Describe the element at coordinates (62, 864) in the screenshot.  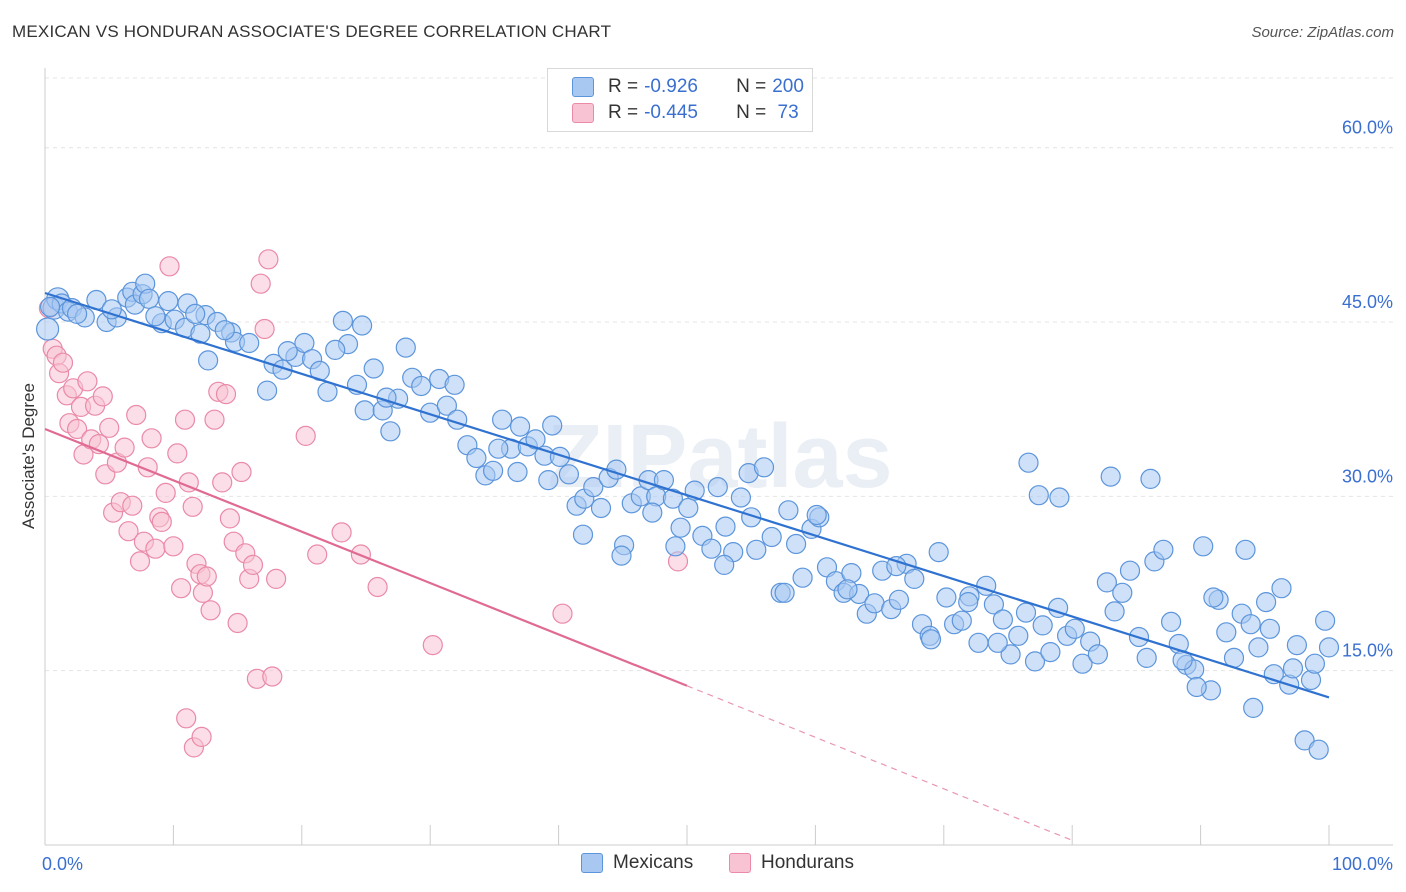
I see `x-tick-label: 0.0%` at that location.